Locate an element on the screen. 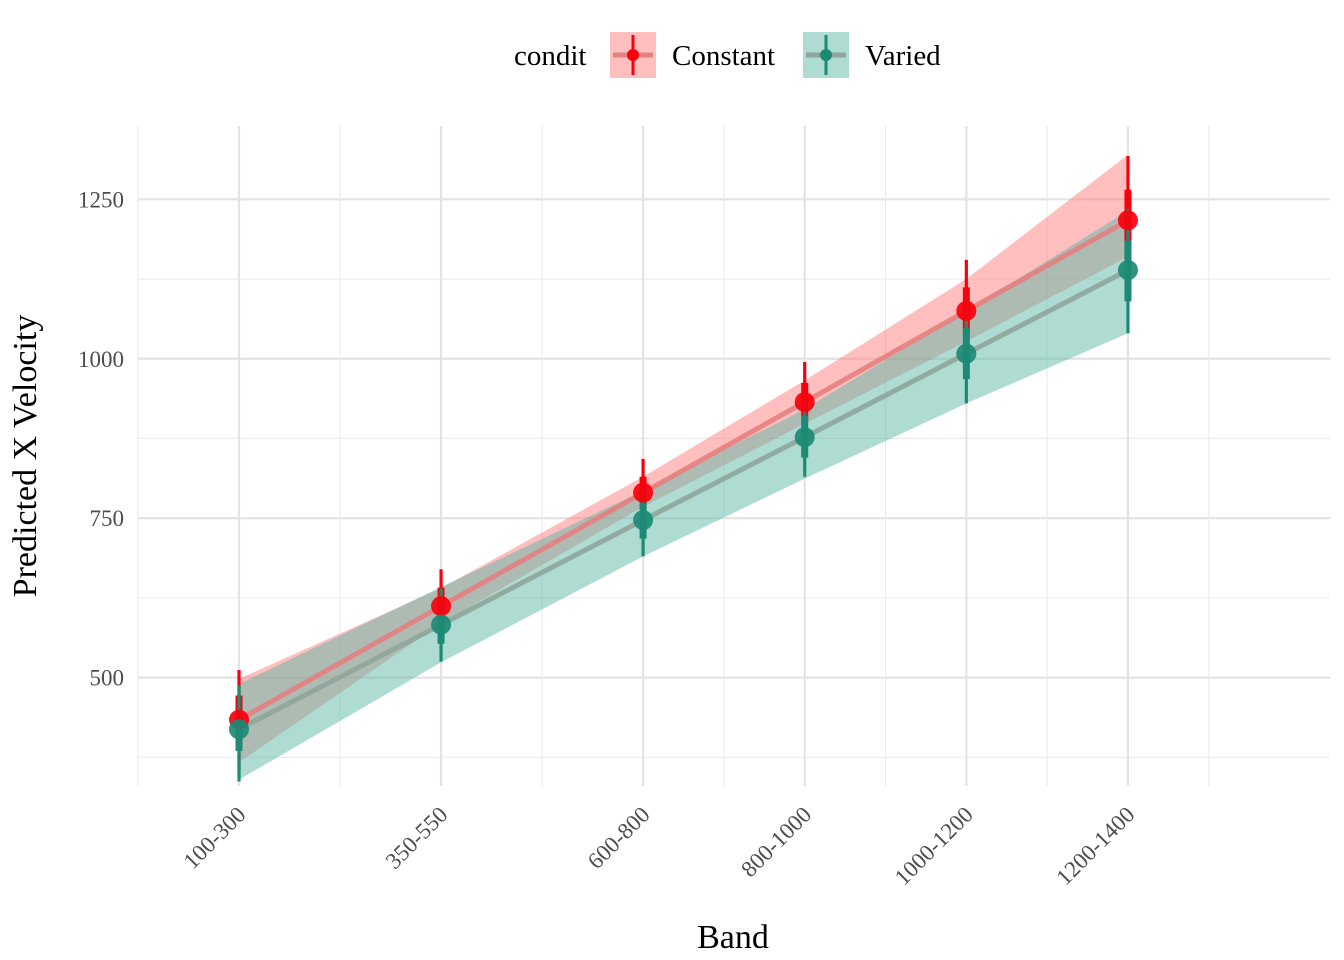  legend: condit Constant Varied is located at coordinates (727, 55).